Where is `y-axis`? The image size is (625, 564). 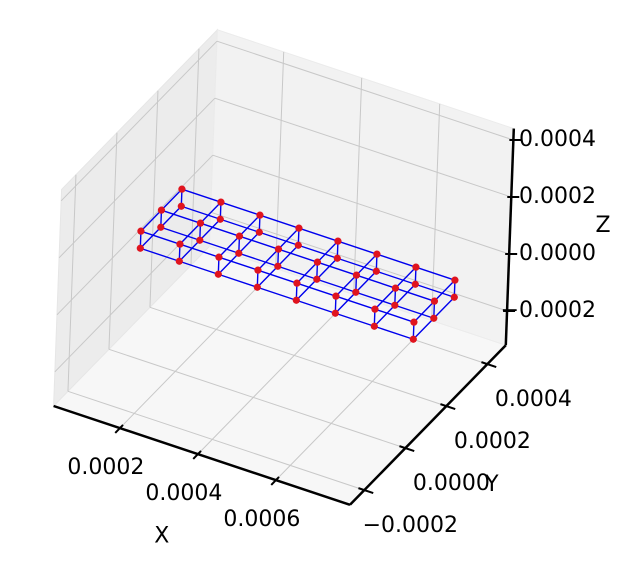
y-axis is located at coordinates (428, 425).